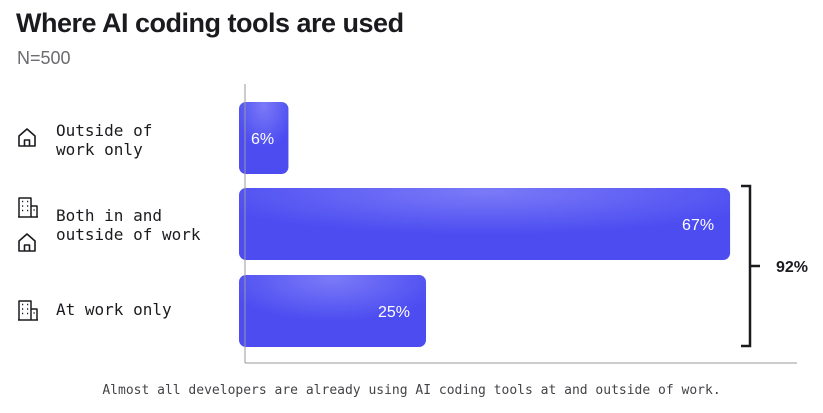  Describe the element at coordinates (114, 309) in the screenshot. I see `category-label: At work only` at that location.